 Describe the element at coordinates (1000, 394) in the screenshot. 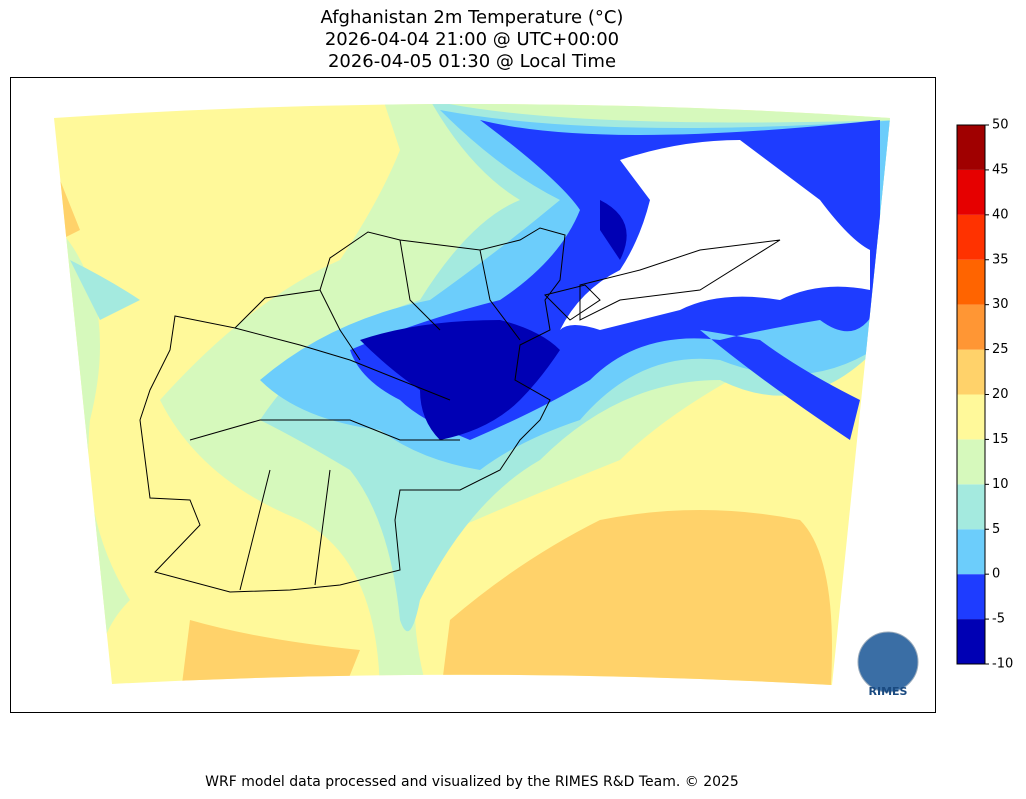

I see `colorbar-tick-label: 20` at that location.